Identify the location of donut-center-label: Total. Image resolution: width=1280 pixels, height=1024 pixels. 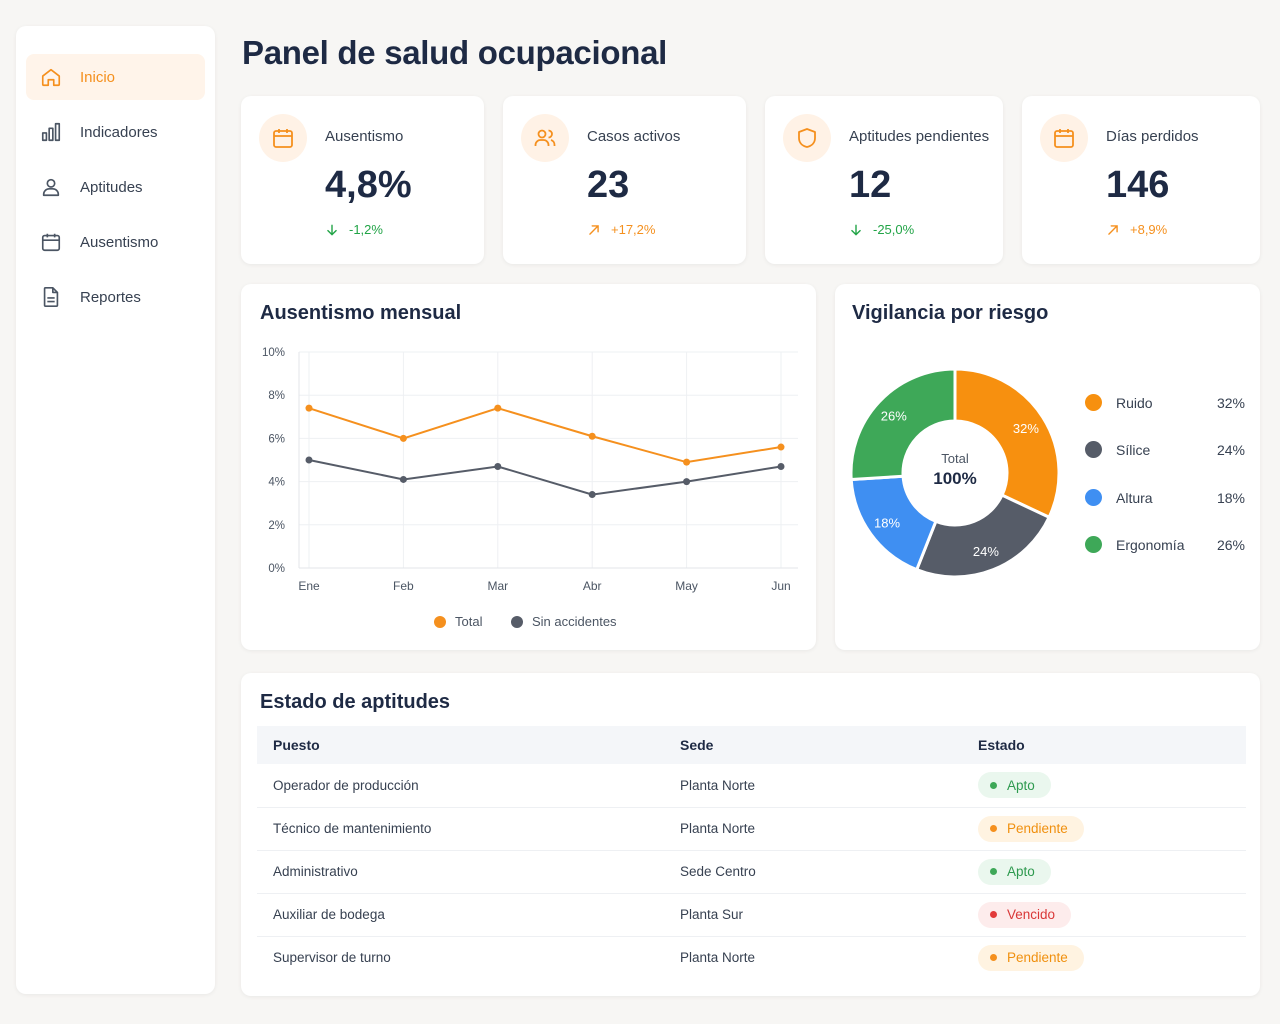
(955, 458).